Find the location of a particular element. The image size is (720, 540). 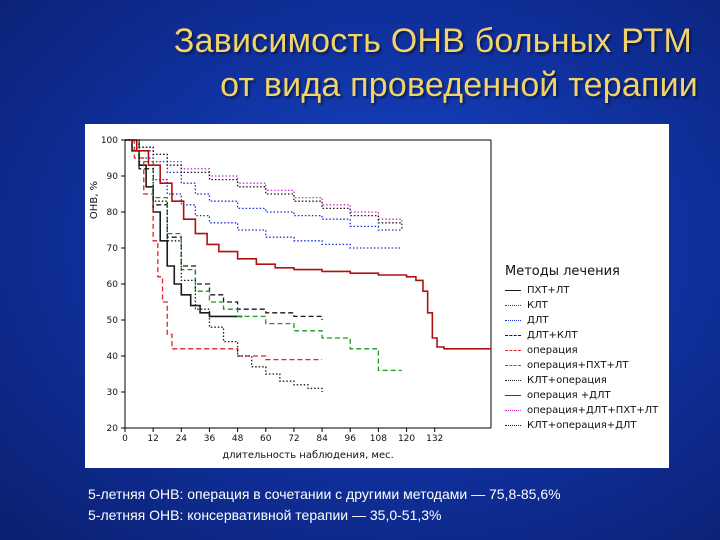

x-tick-label: 72 is located at coordinates (293, 439).